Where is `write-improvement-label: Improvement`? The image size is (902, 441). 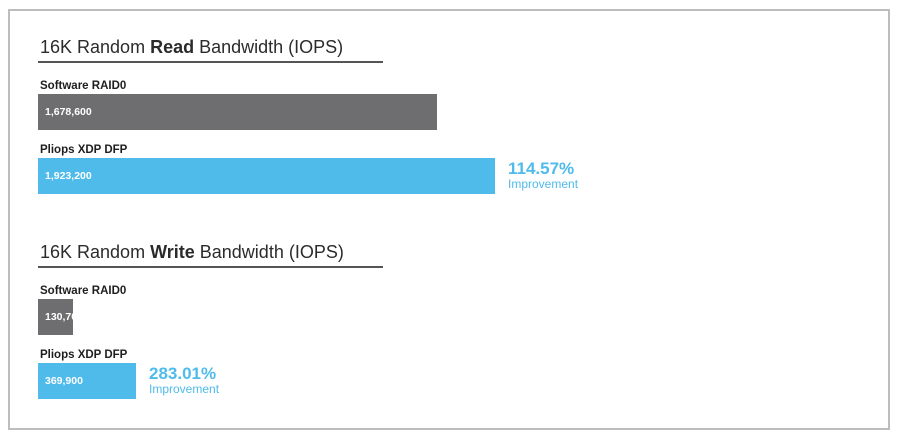 write-improvement-label: Improvement is located at coordinates (184, 389).